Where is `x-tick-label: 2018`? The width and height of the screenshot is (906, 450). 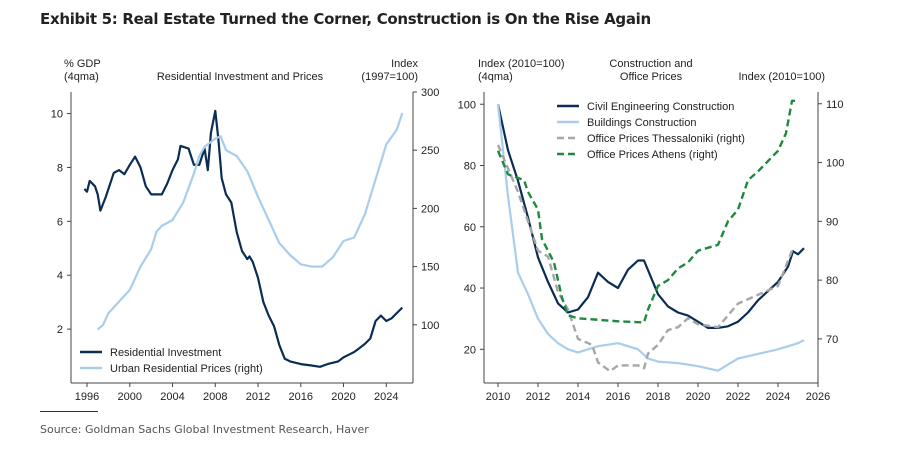
x-tick-label: 2018 is located at coordinates (658, 397).